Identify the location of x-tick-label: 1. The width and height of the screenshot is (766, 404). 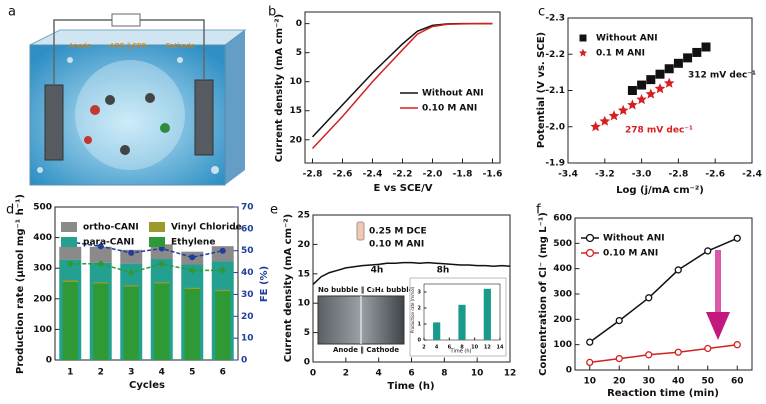
(70, 373).